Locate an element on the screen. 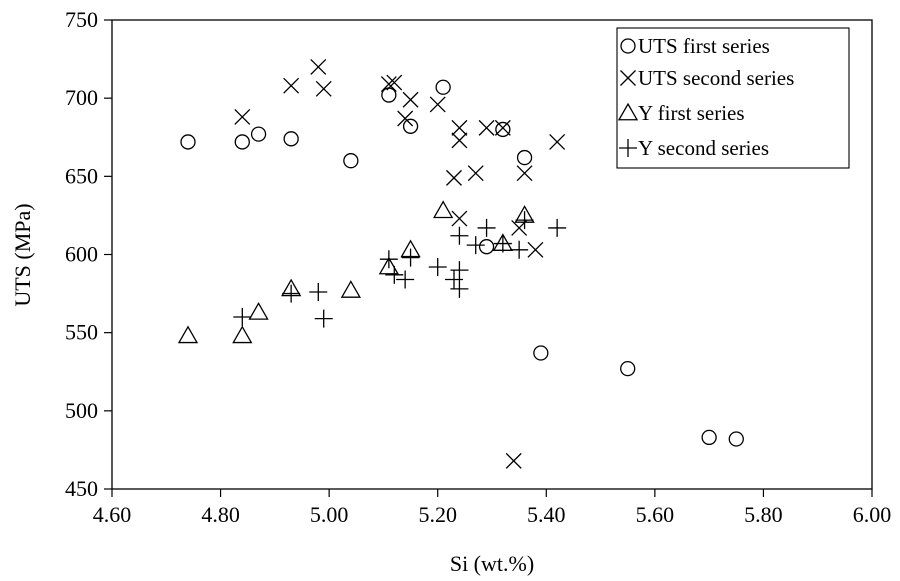  x-axis: 4.60 4.80 5.00 5.20 5.40 5.60 5.80 6.00 is located at coordinates (492, 508).